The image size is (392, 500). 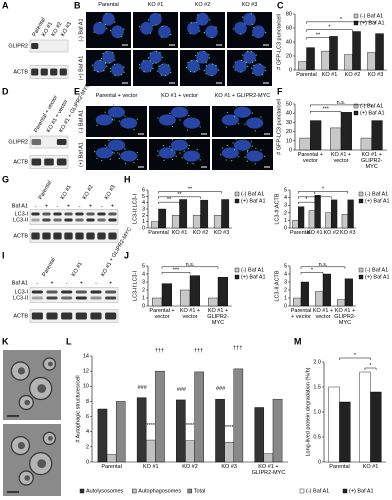 I want to click on significance-label: n.s., so click(x=341, y=103).